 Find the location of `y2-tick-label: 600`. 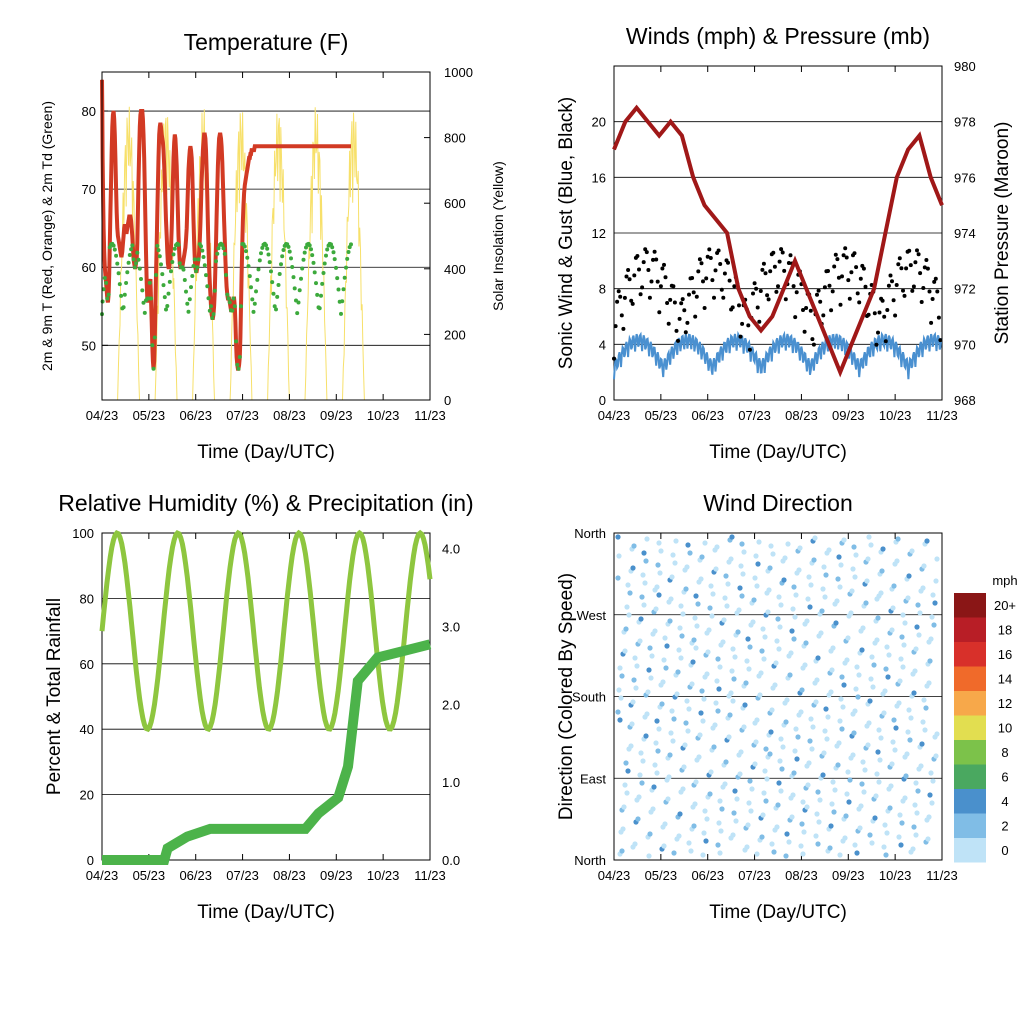

y2-tick-label: 600 is located at coordinates (455, 203).